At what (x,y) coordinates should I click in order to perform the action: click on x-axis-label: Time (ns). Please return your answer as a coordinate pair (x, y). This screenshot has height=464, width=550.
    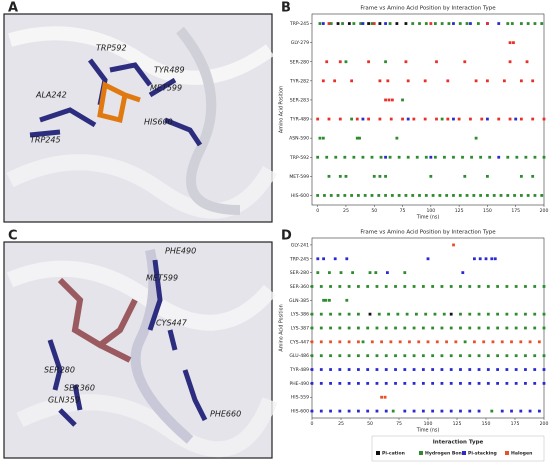
    Looking at the image, I should click on (428, 218).